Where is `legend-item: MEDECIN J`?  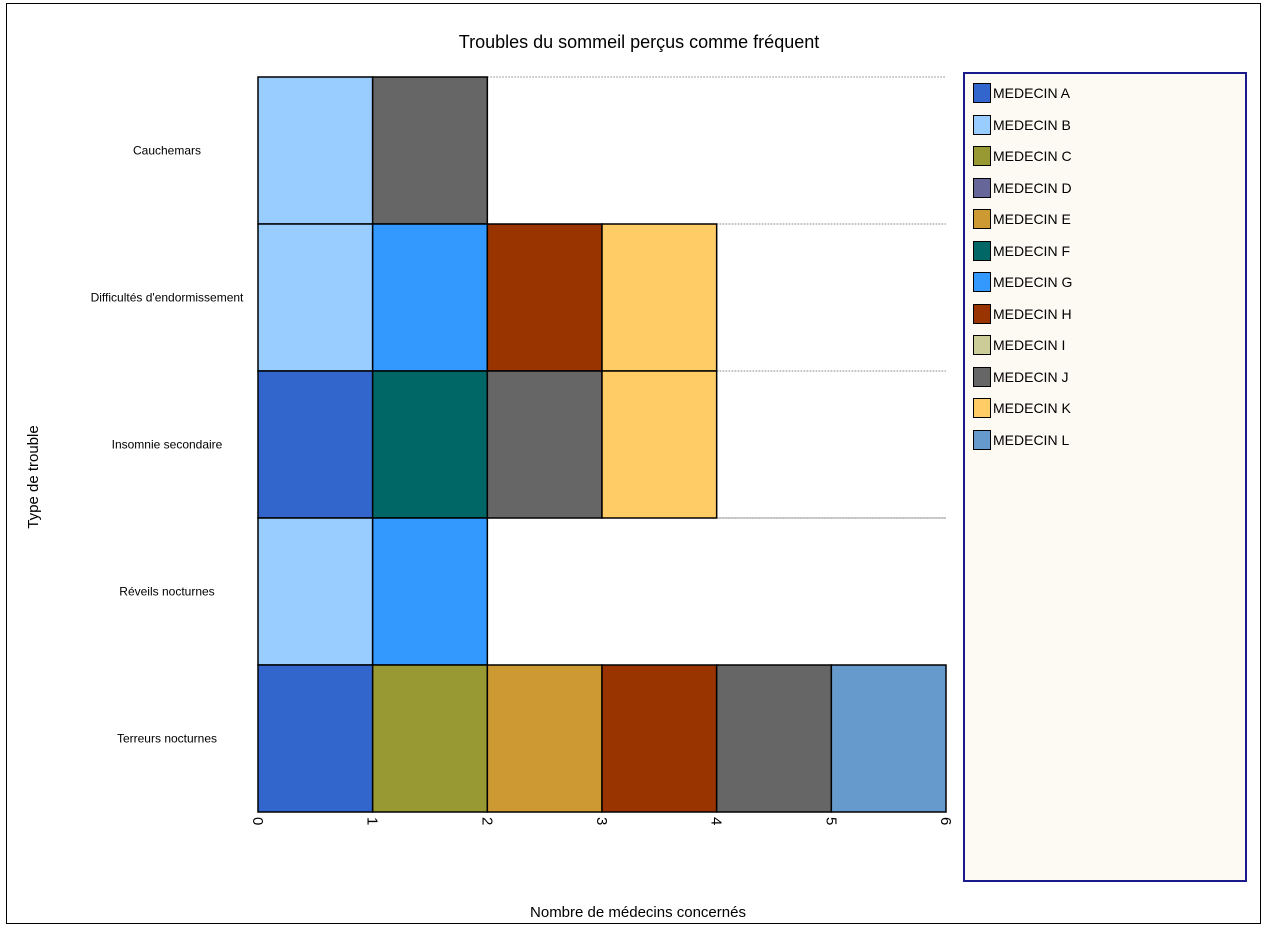 legend-item: MEDECIN J is located at coordinates (1020, 377).